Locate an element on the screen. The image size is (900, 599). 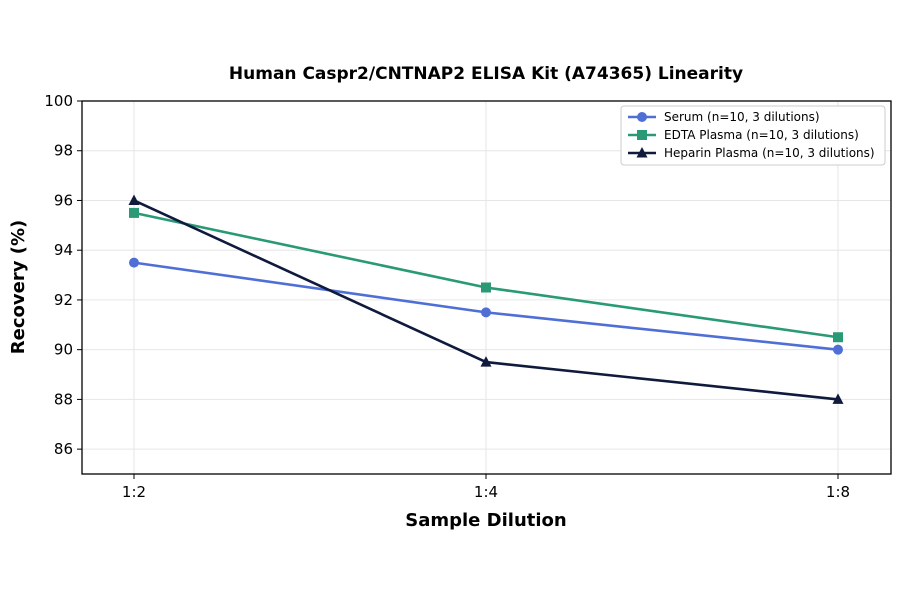
legend-item-heparin: Heparin Plasma (n=10, 3 dilutions) is located at coordinates (751, 153).